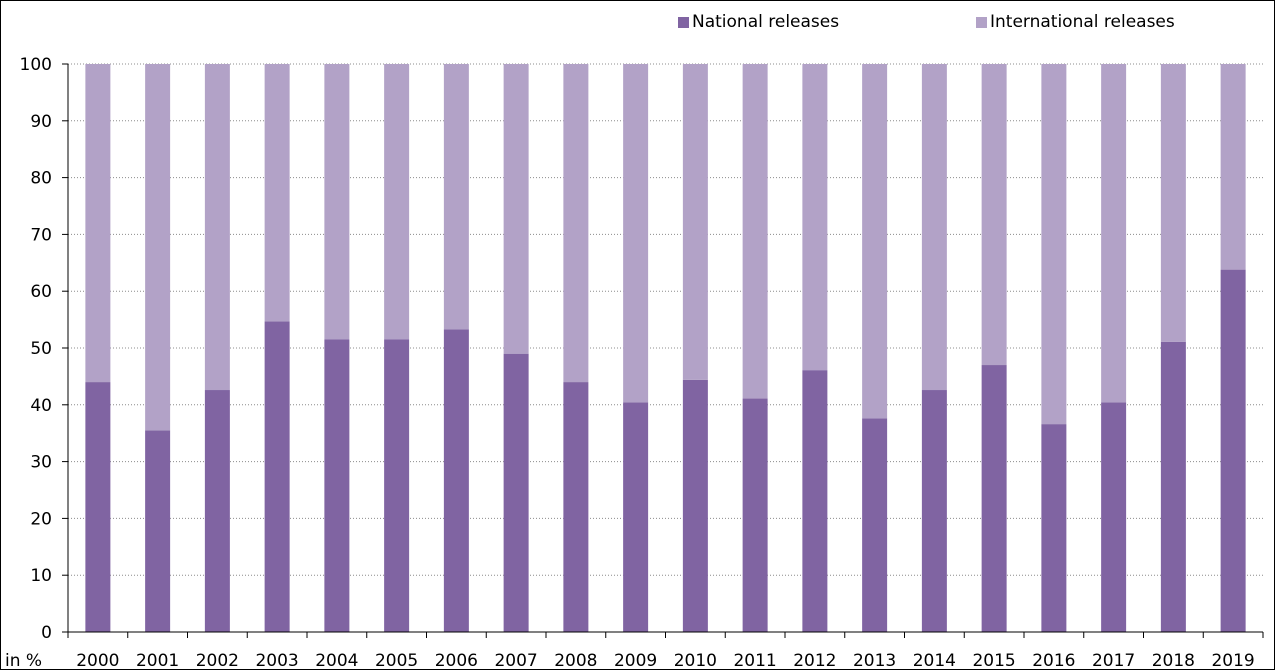 Image resolution: width=1275 pixels, height=670 pixels. What do you see at coordinates (217, 660) in the screenshot?
I see `x-tick-label: 2002` at bounding box center [217, 660].